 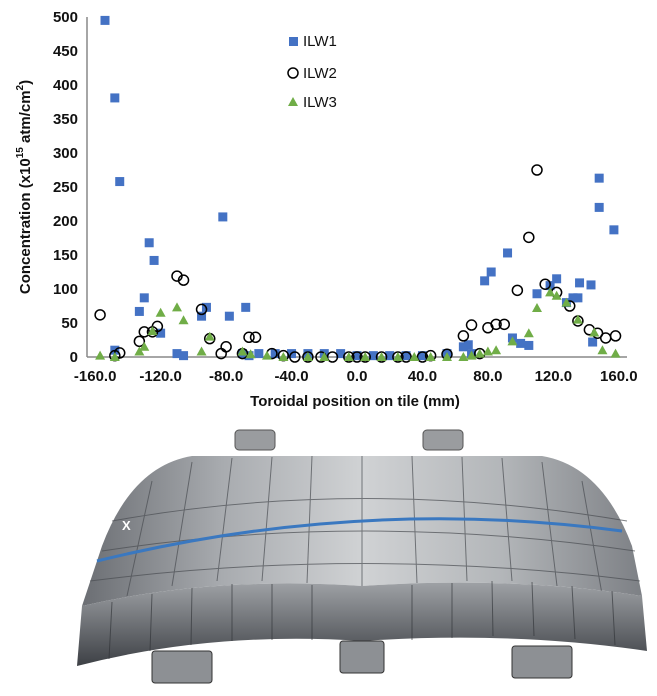 I want to click on tile-front-grid, so click(x=362, y=620).